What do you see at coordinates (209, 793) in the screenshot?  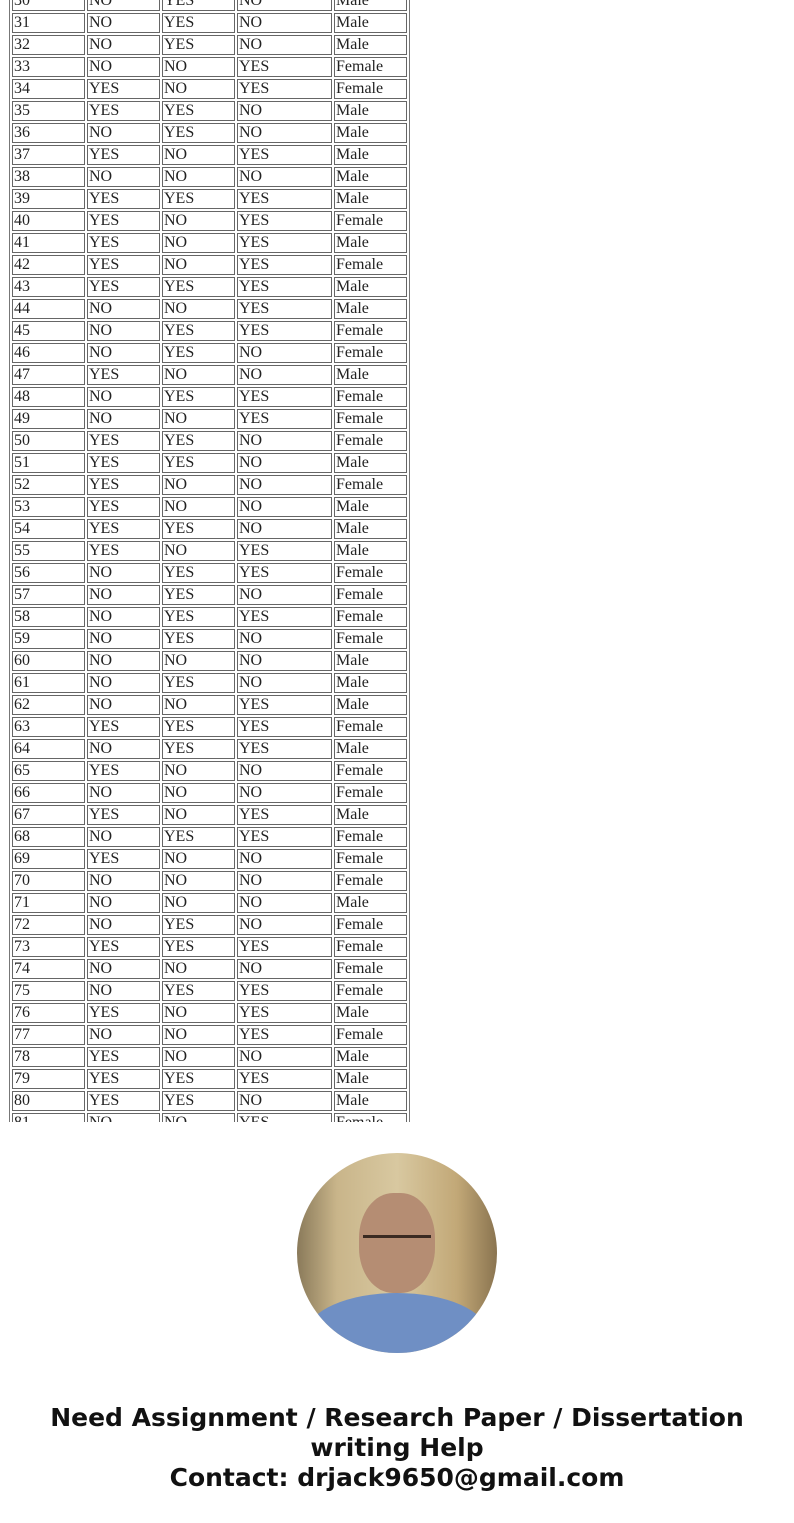 I see `table-row: 66 NO NO NO Female` at bounding box center [209, 793].